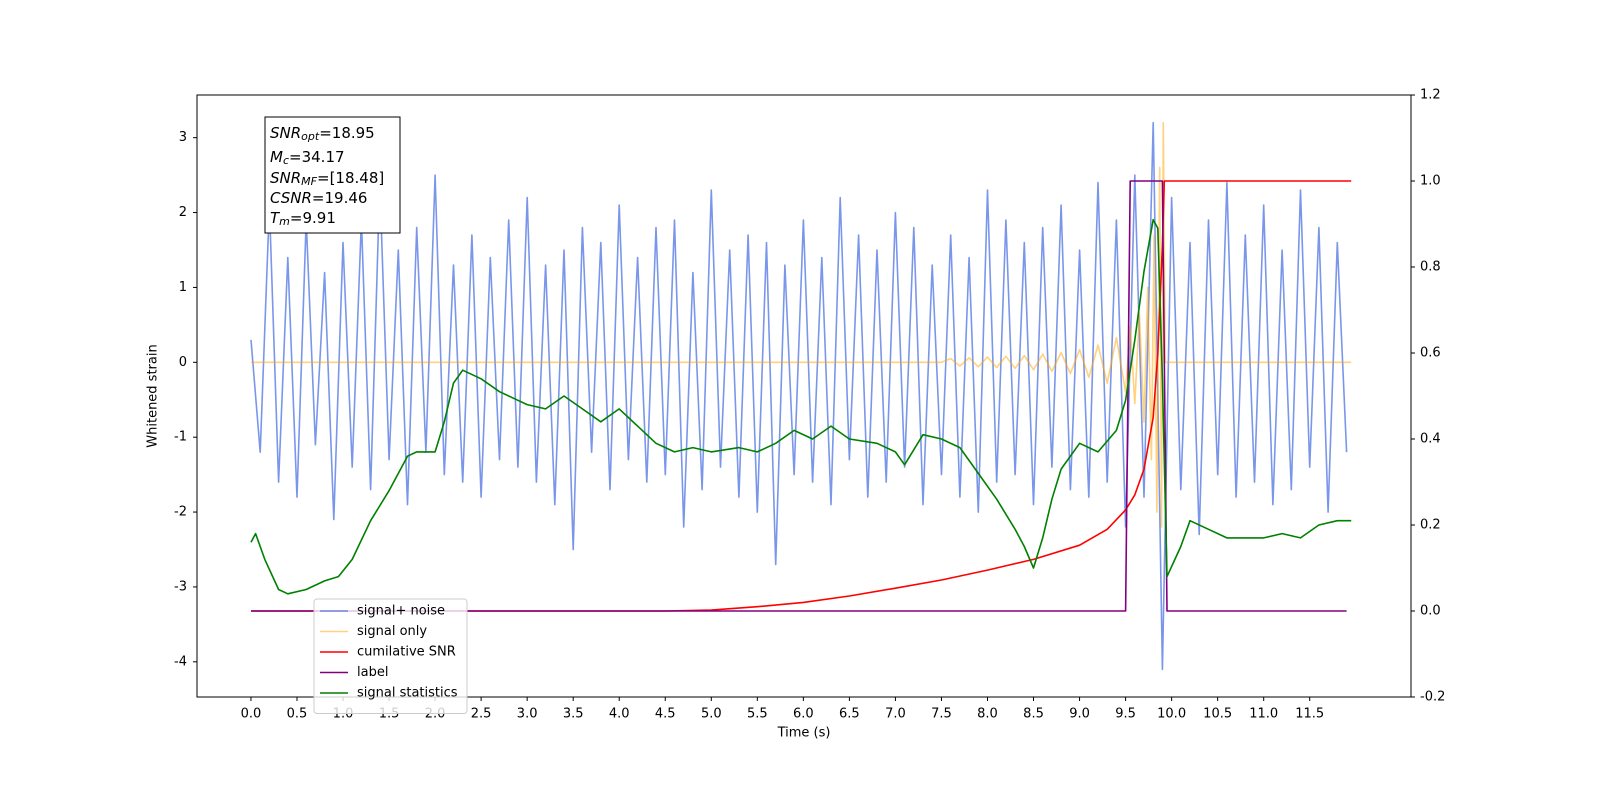 This screenshot has width=1600, height=800. What do you see at coordinates (1430, 95) in the screenshot?
I see `y2-tick-label: 1.2` at bounding box center [1430, 95].